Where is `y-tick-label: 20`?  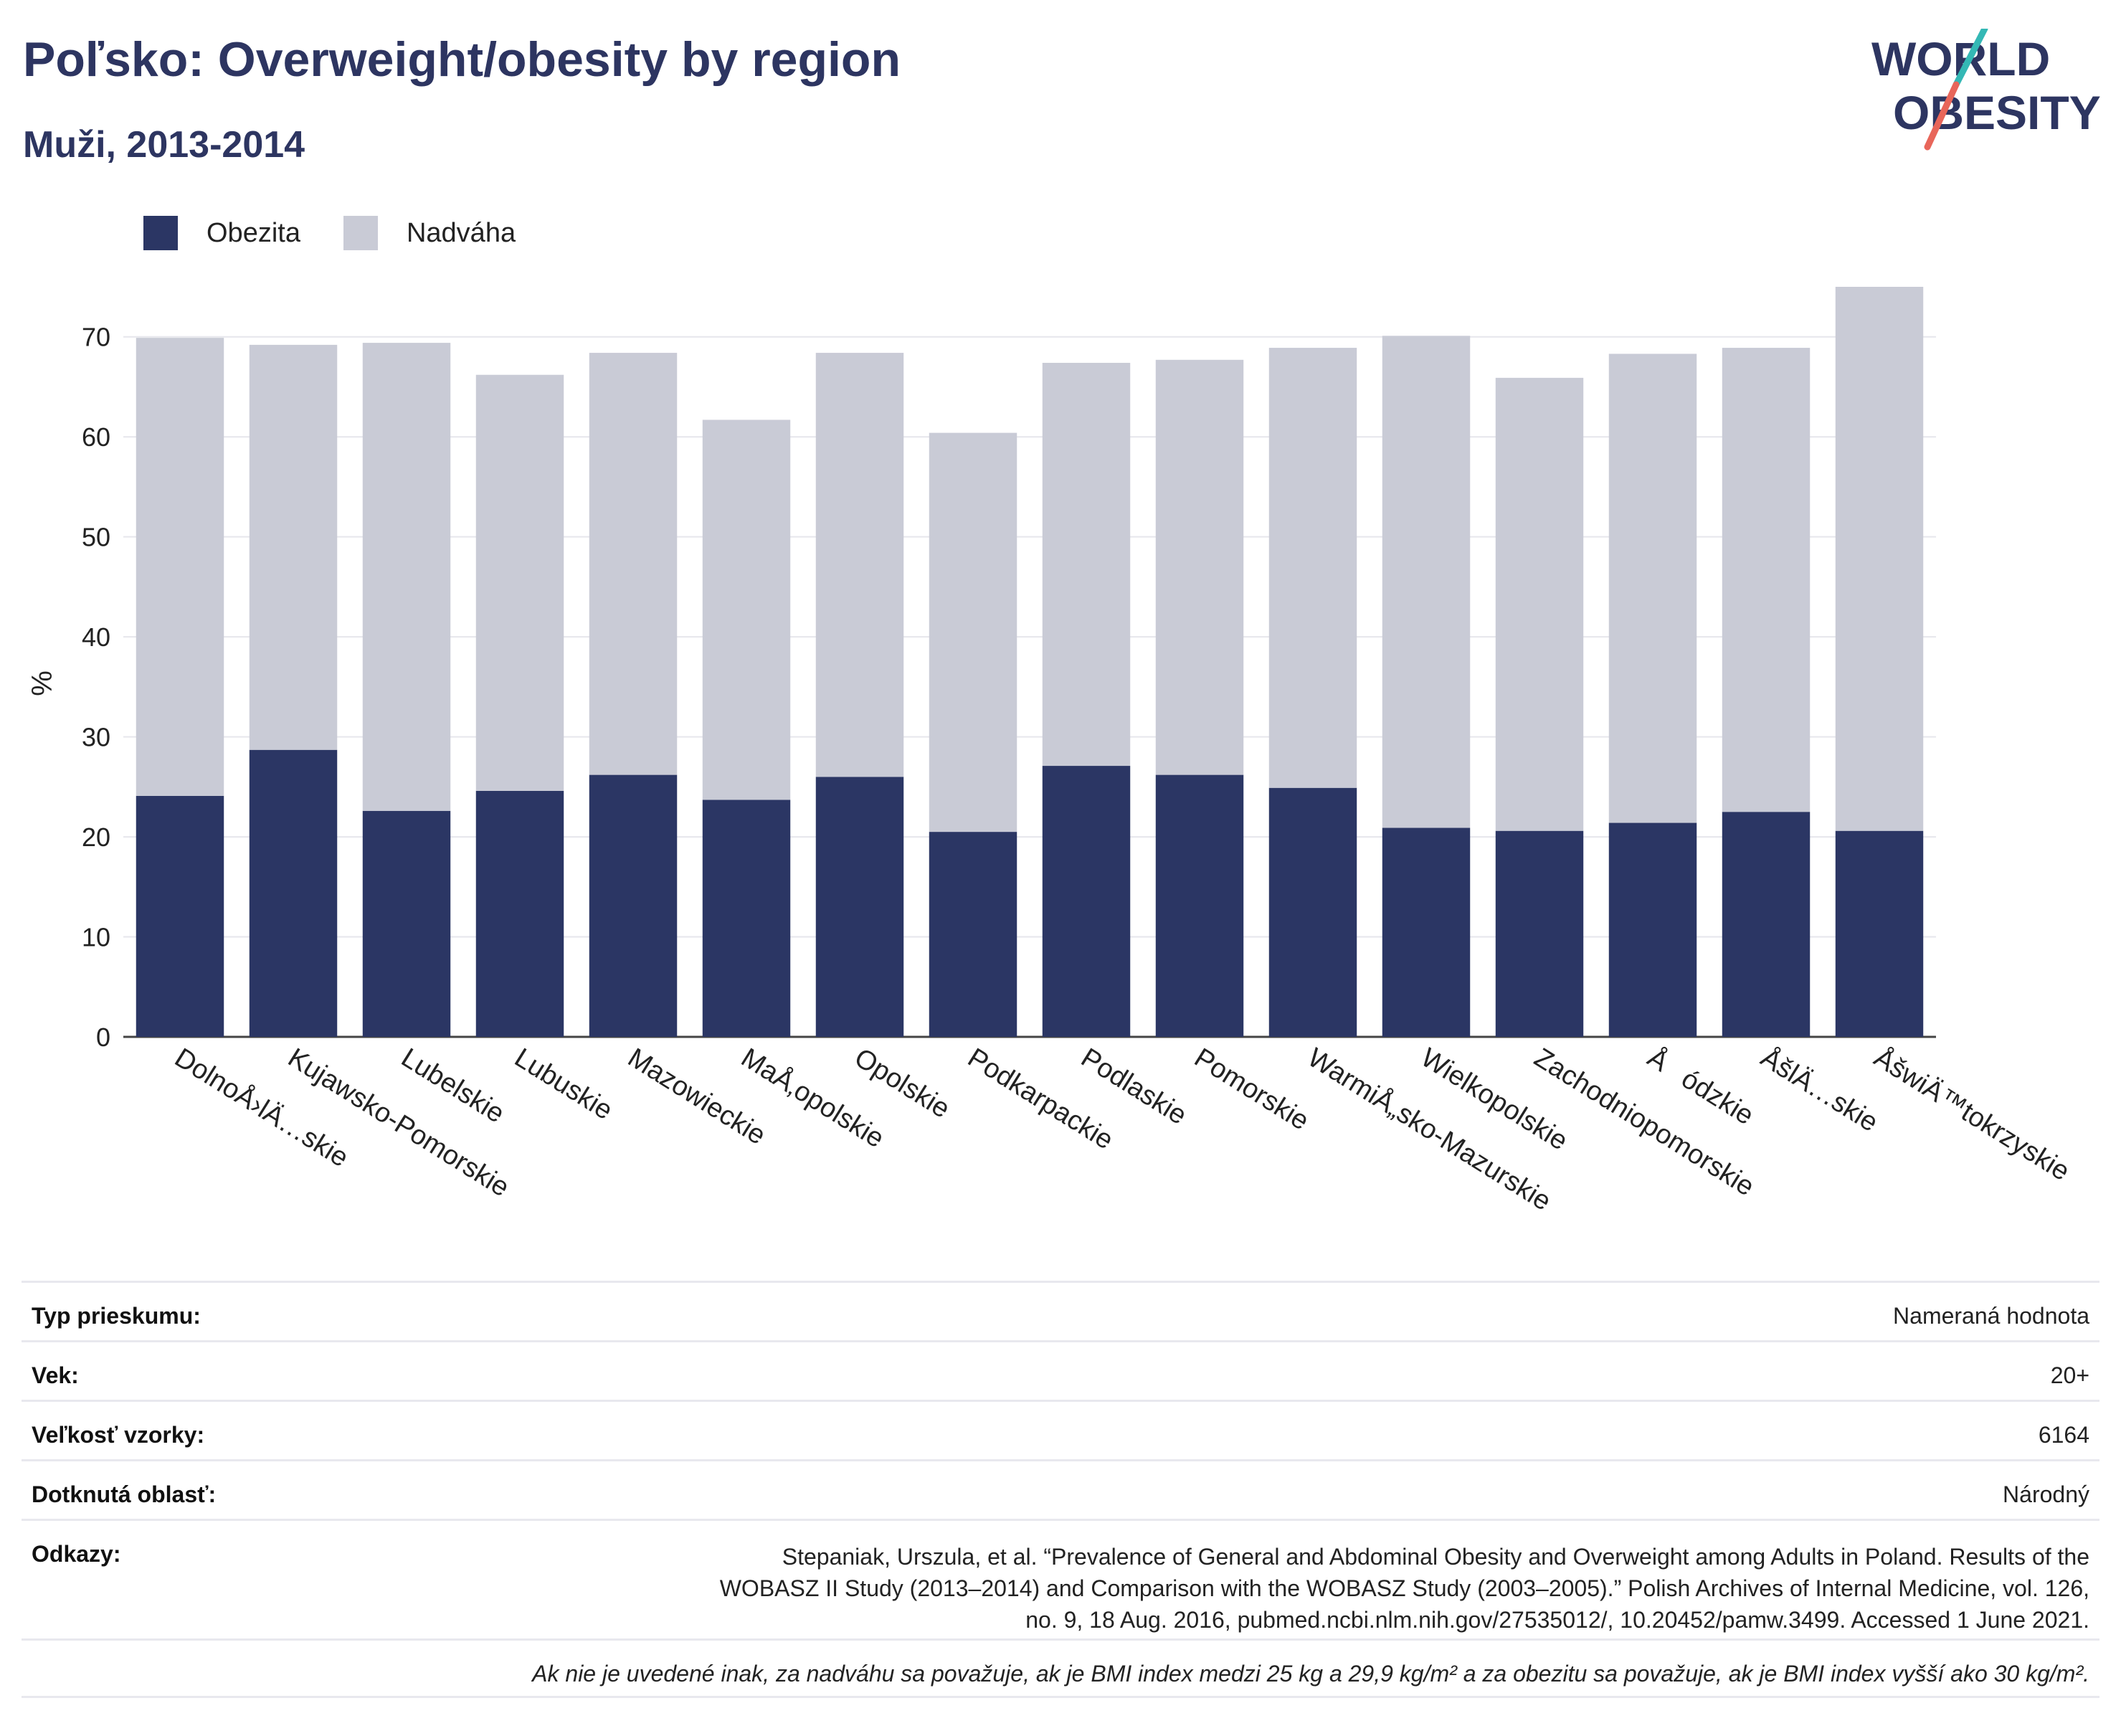
y-tick-label: 20 is located at coordinates (96, 837).